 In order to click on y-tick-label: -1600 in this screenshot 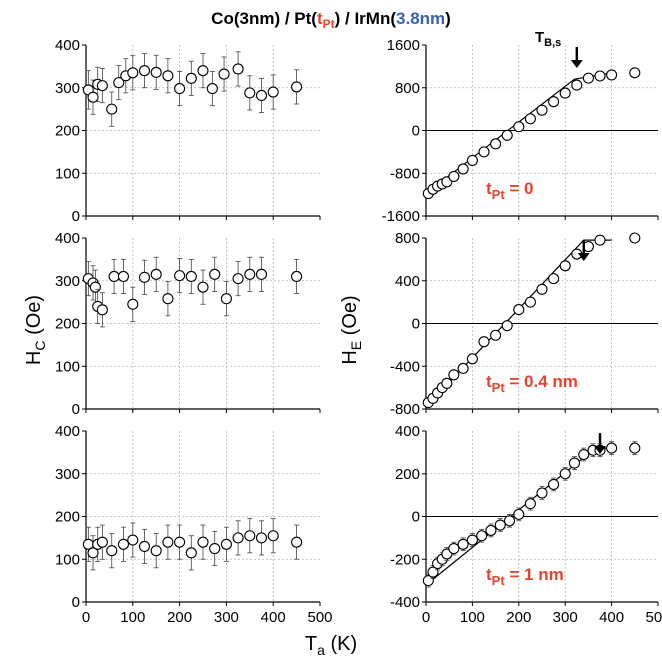, I will do `click(401, 216)`.